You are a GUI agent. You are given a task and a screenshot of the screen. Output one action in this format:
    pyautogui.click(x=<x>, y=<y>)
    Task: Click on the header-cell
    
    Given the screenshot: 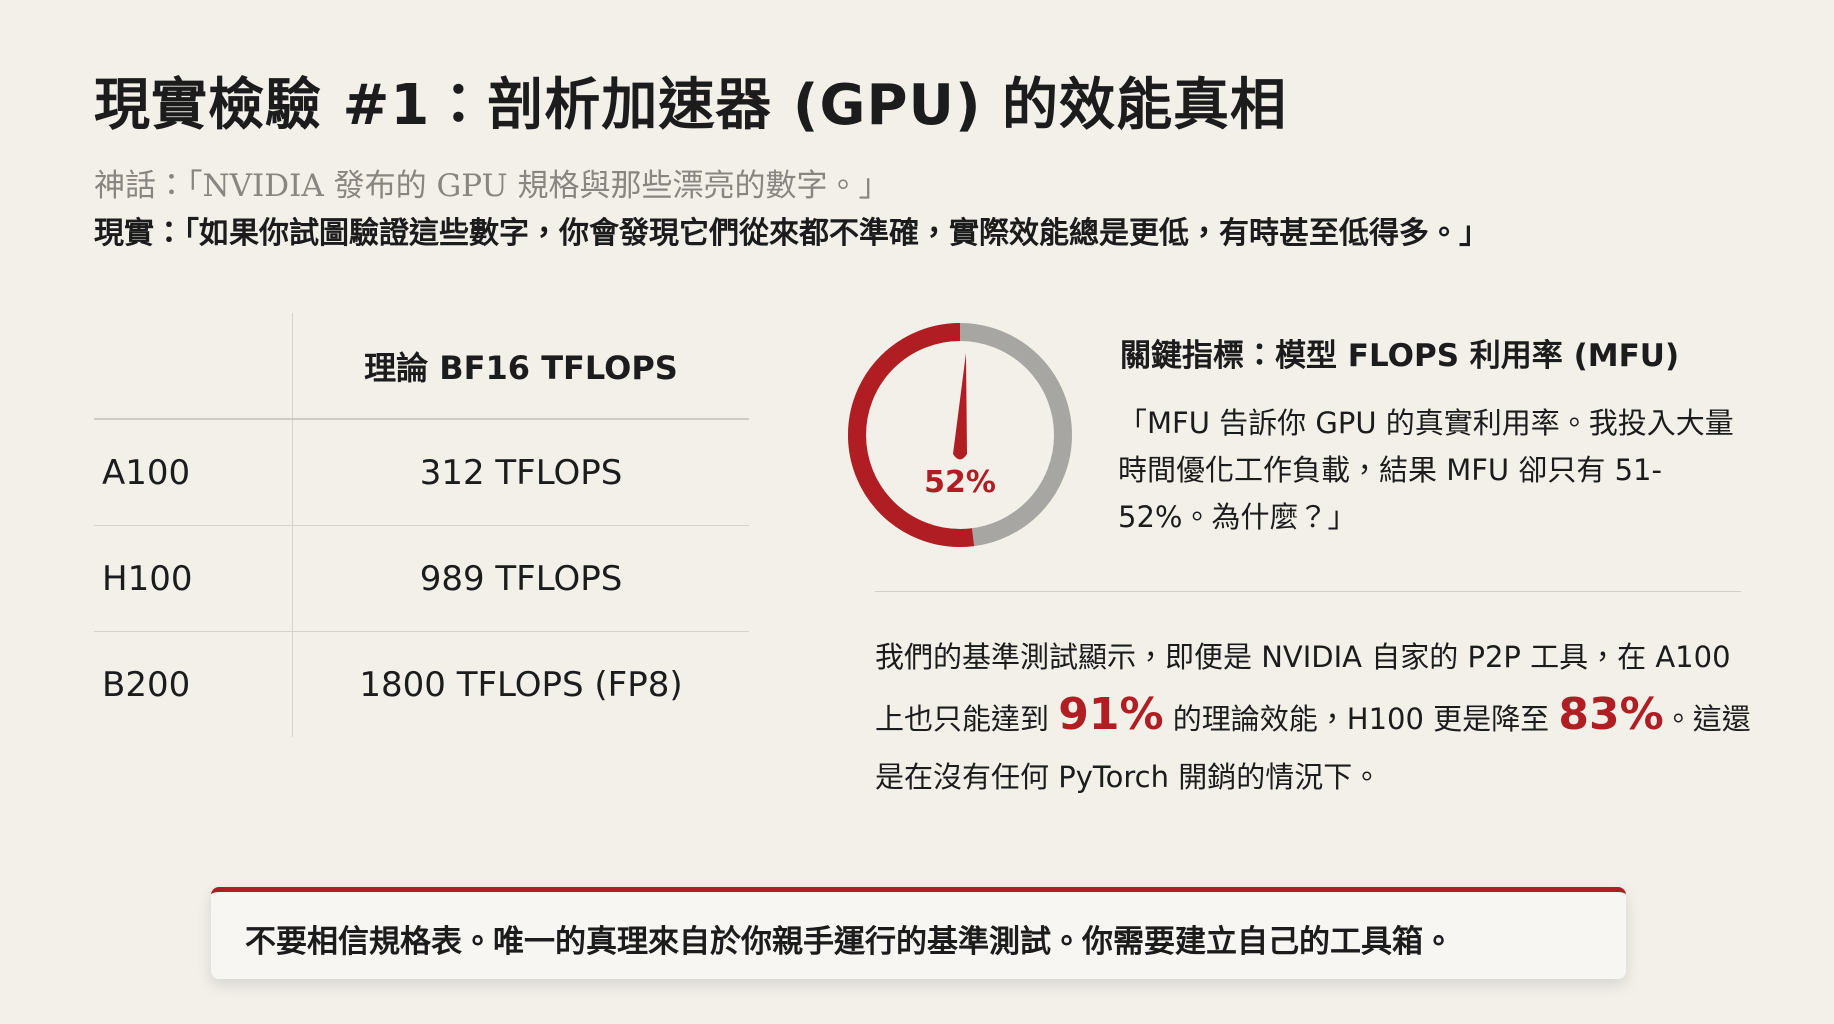 What is the action you would take?
    pyautogui.click(x=193, y=366)
    